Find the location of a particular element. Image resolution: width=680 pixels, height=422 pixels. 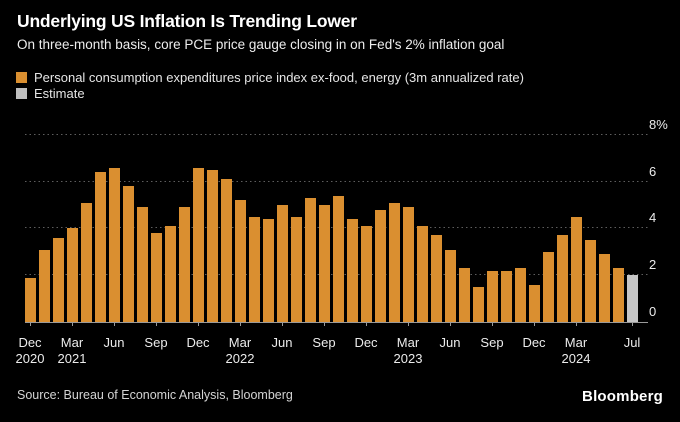

legend-swatch-estimate is located at coordinates (21, 93).